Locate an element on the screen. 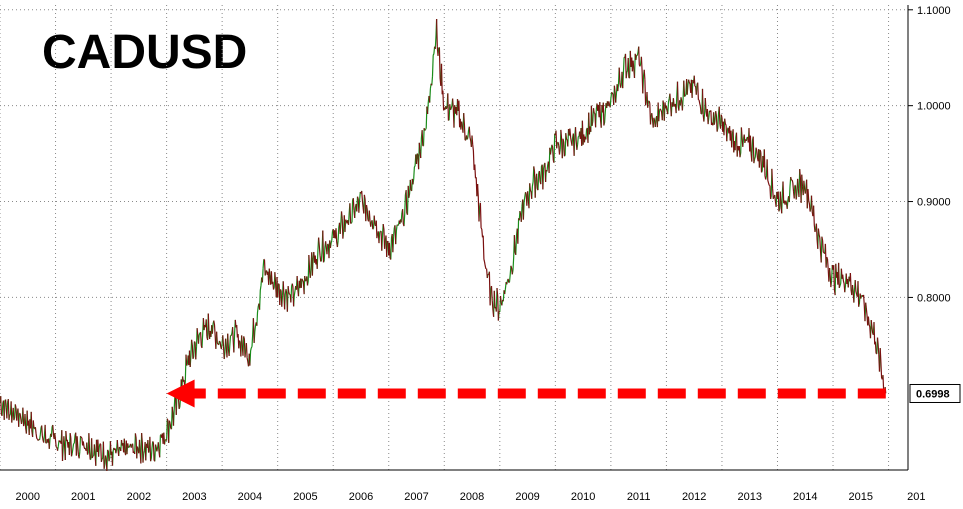 The width and height of the screenshot is (963, 509). x-tick-label: 2003 is located at coordinates (194, 497).